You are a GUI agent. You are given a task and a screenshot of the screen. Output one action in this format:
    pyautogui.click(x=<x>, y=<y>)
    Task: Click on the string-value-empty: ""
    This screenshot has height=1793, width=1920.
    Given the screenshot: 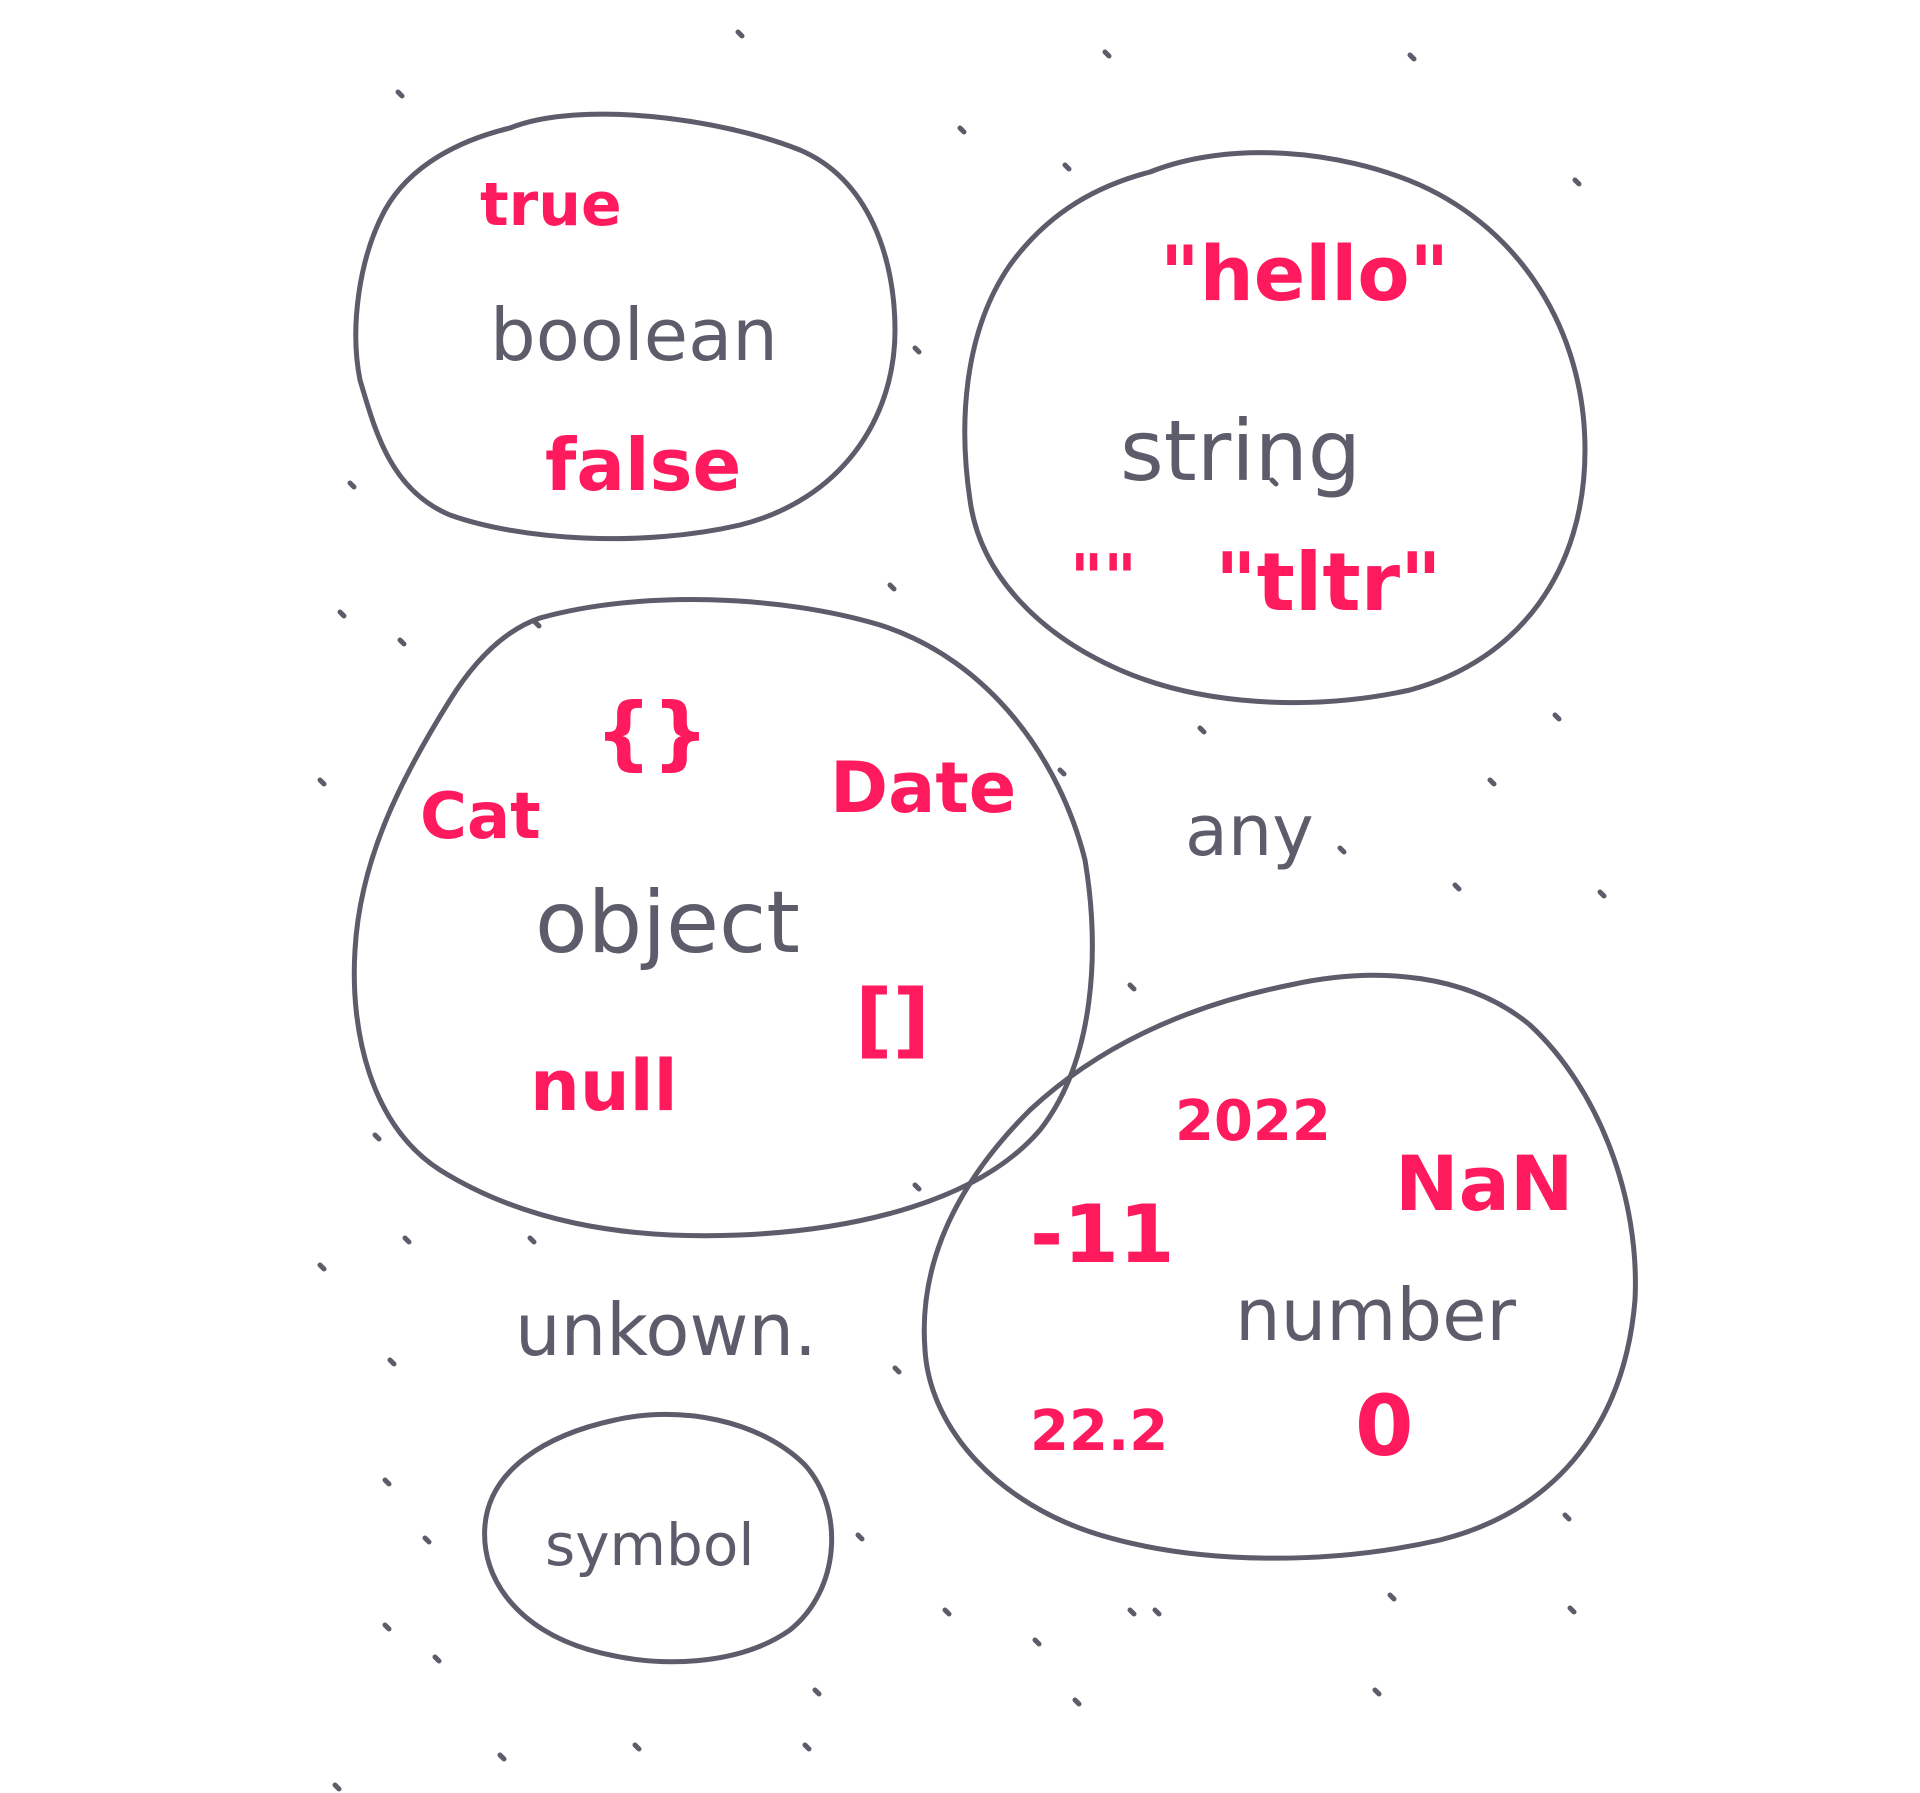 What is the action you would take?
    pyautogui.click(x=1103, y=579)
    